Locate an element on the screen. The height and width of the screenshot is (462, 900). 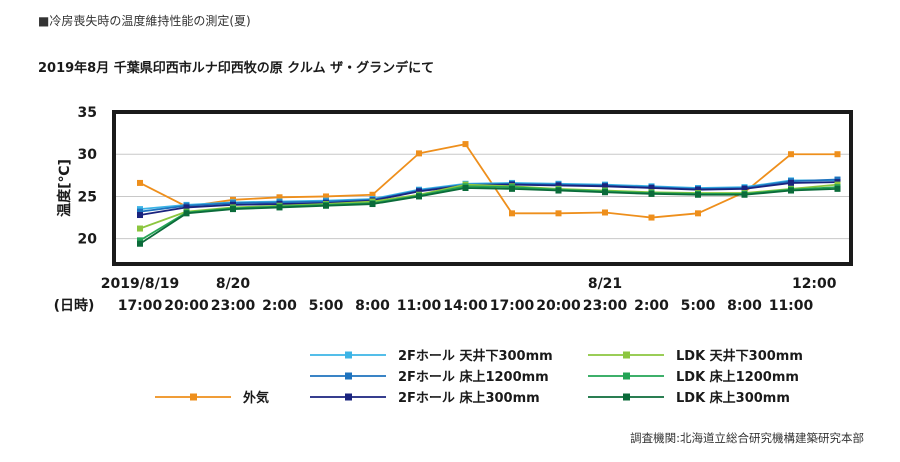
legend-item: 2Fホール 床上300mm is located at coordinates (425, 398).